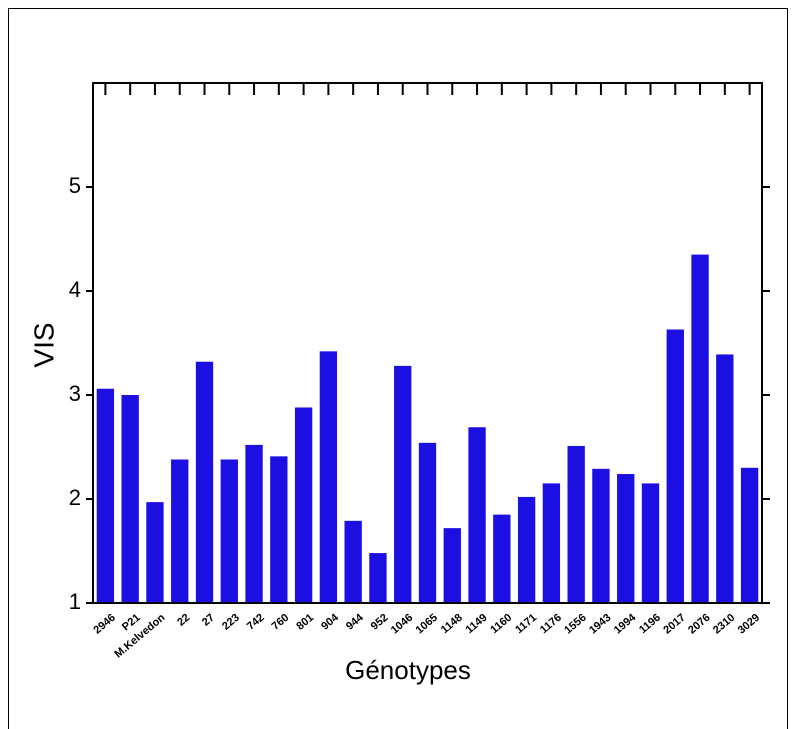 The height and width of the screenshot is (729, 796). I want to click on x-tick-label: 1943, so click(600, 624).